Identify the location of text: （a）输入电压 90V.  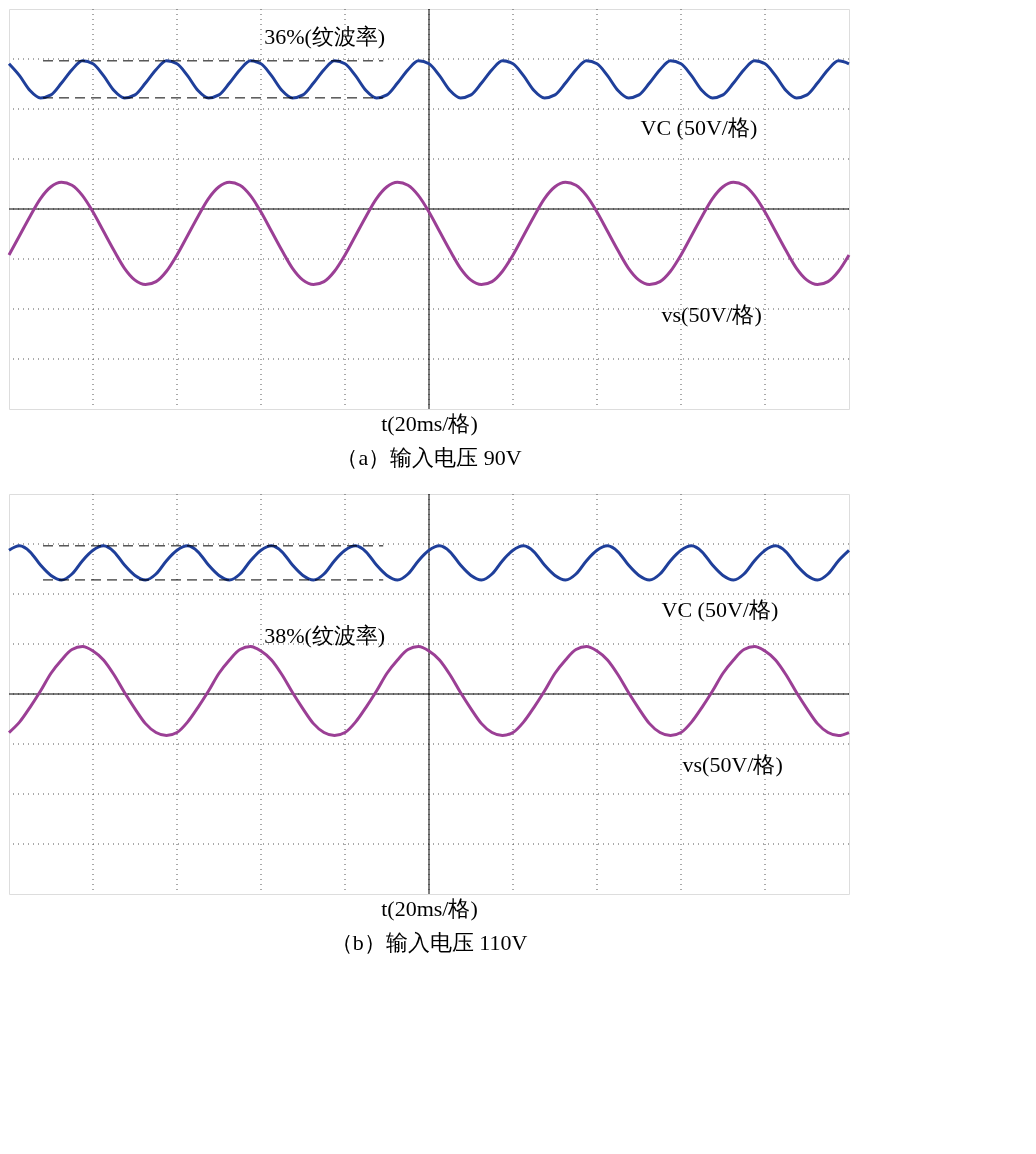
(429, 457).